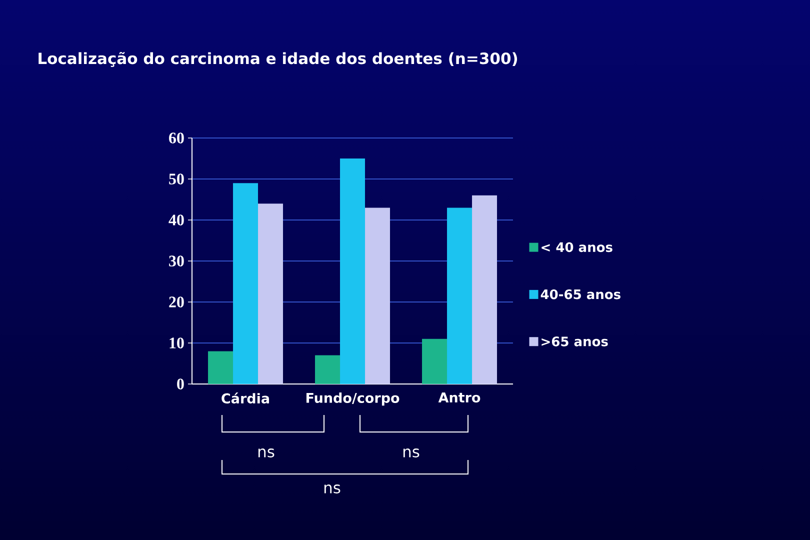 The height and width of the screenshot is (540, 810). What do you see at coordinates (176, 220) in the screenshot?
I see `y-tick-label: 40` at bounding box center [176, 220].